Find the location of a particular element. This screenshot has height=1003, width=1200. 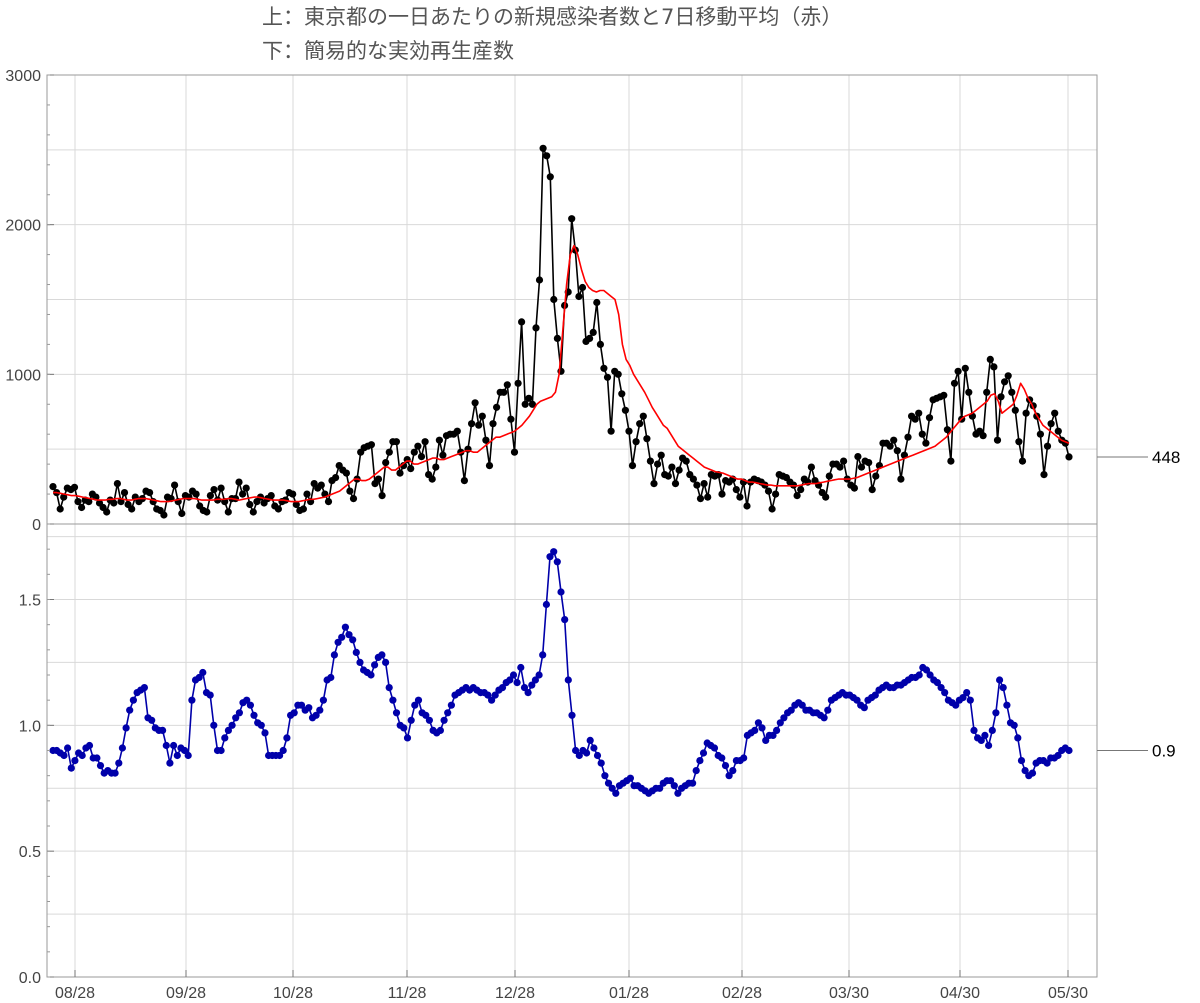

value-callouts: 448 0.9 is located at coordinates (1138, 604).